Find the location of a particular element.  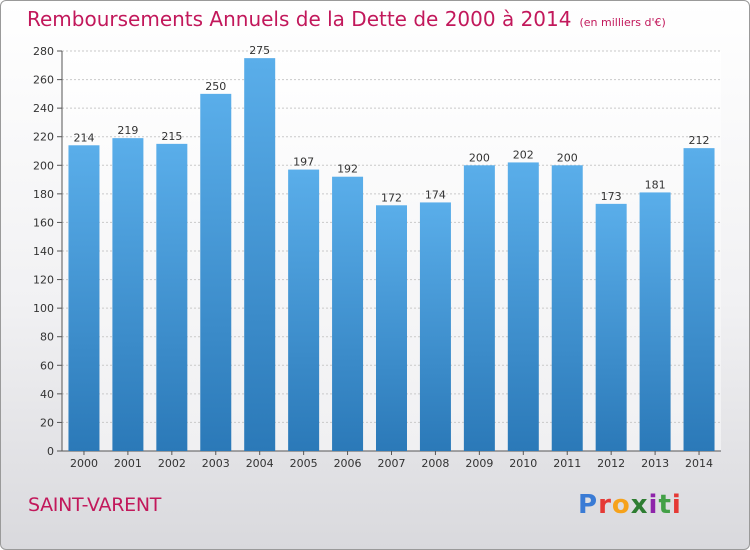

logo-letter: o is located at coordinates (621, 505).